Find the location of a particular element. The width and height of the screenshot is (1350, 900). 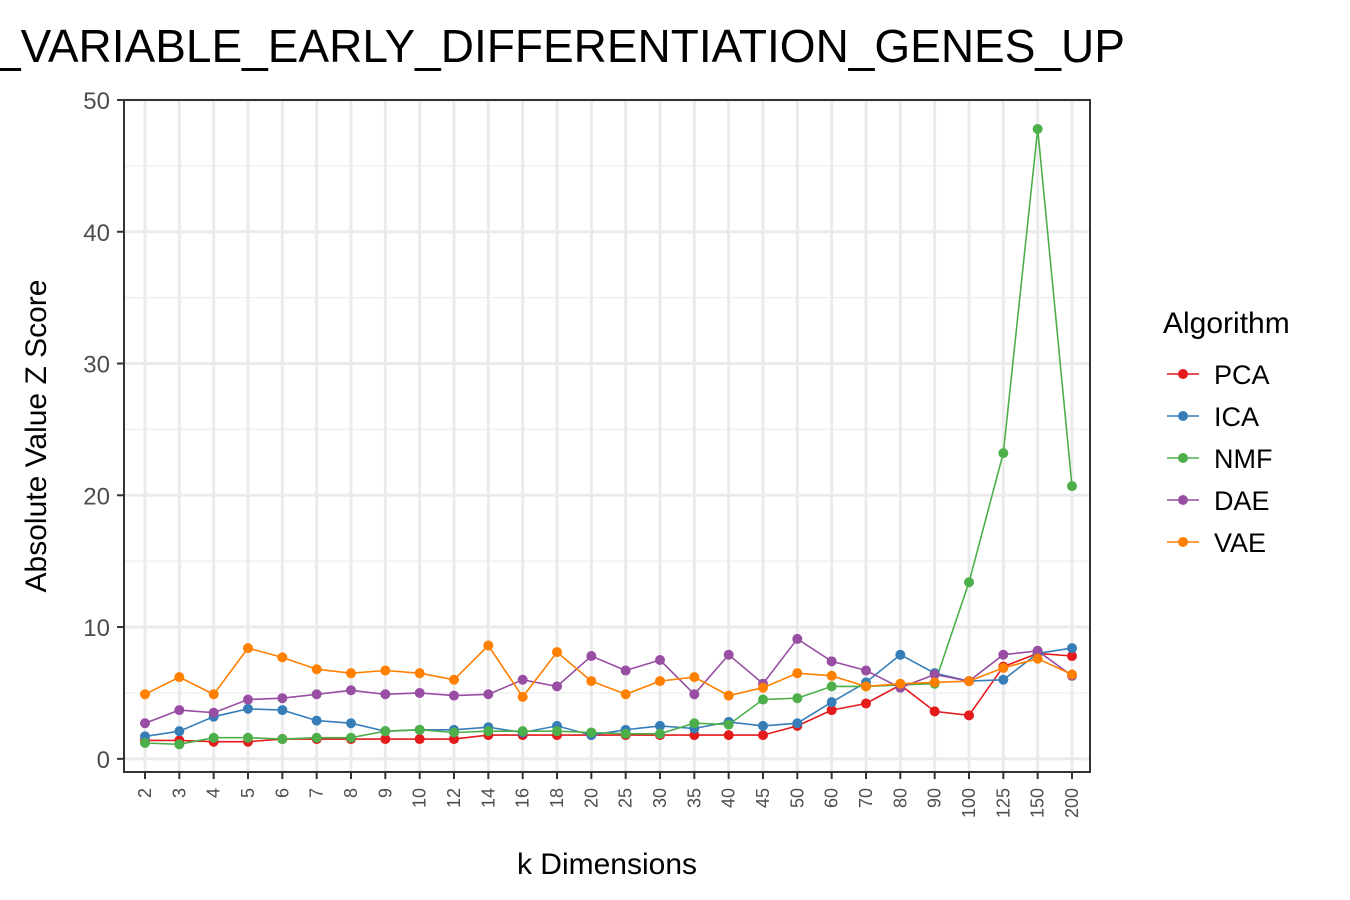

legend: Algorithm PCA ICA NMF DAE VAE is located at coordinates (1226, 432).